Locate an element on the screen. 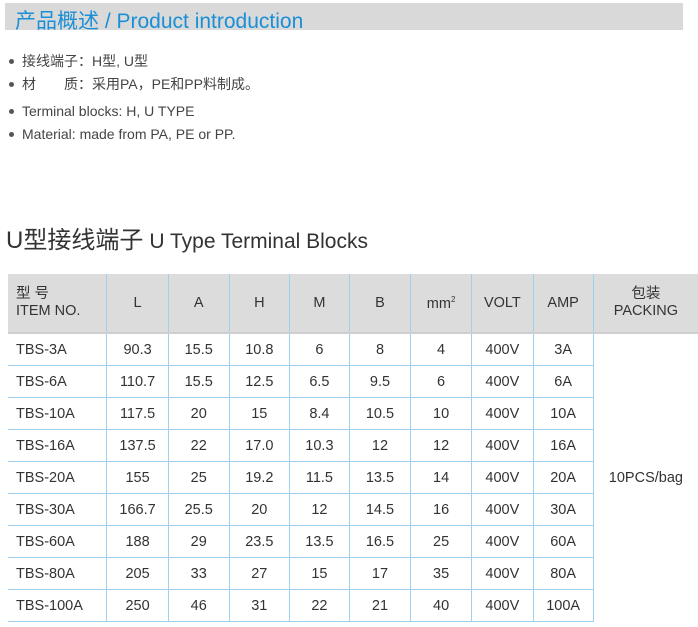 The height and width of the screenshot is (627, 698). title-cn: U型接线端子 is located at coordinates (75, 240).